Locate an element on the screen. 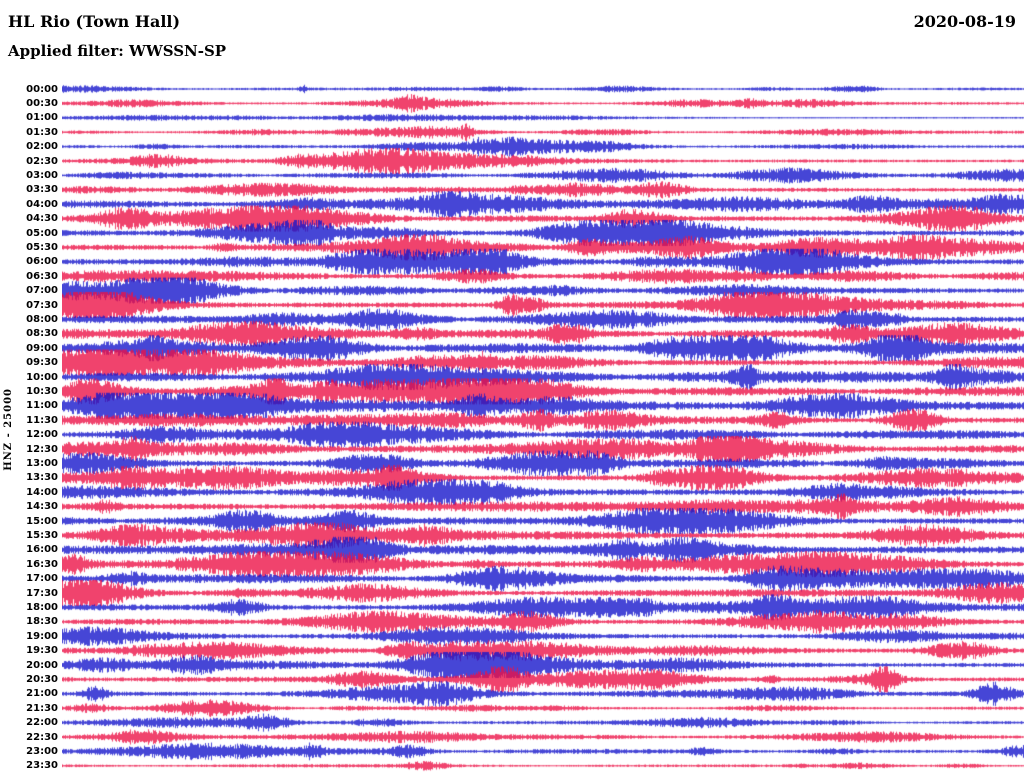 The height and width of the screenshot is (780, 1024). time-label: 08:00 is located at coordinates (42, 319).